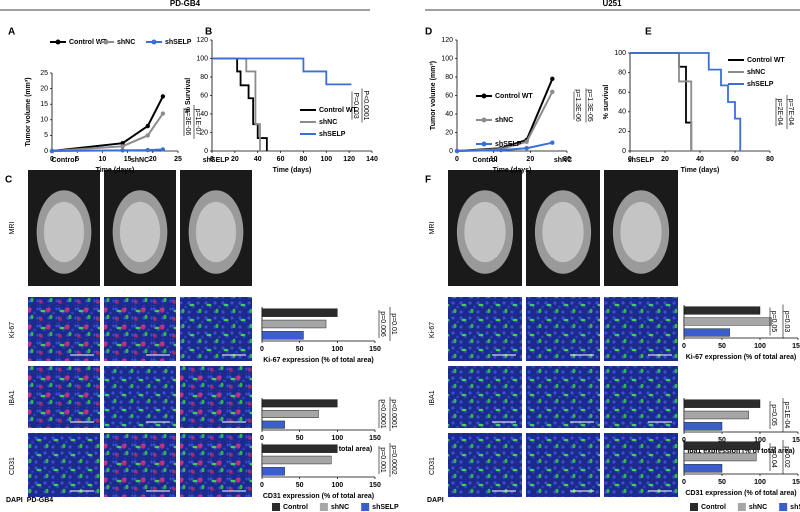  Describe the element at coordinates (372, 159) in the screenshot. I see `x-tick-label: 140` at that location.